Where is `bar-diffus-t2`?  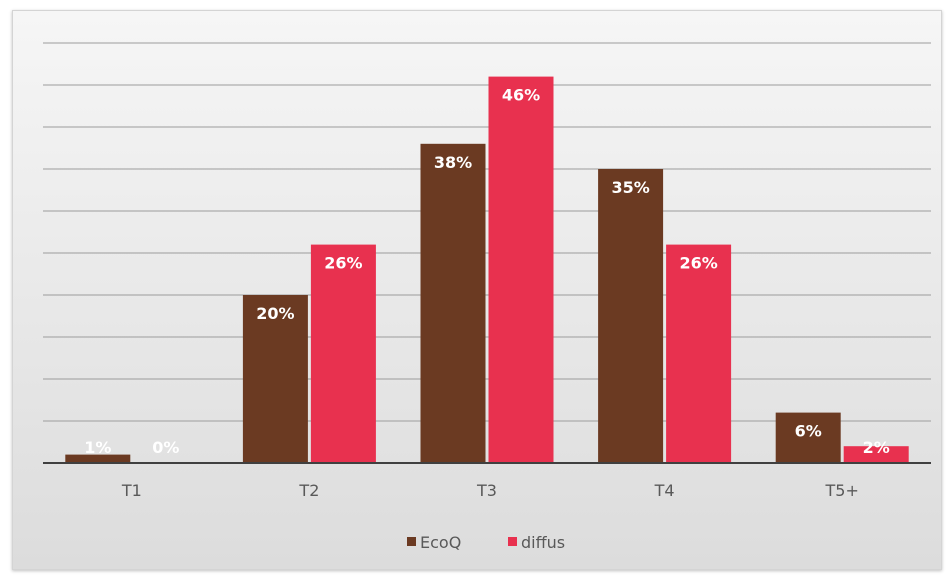 bar-diffus-t2 is located at coordinates (343, 353).